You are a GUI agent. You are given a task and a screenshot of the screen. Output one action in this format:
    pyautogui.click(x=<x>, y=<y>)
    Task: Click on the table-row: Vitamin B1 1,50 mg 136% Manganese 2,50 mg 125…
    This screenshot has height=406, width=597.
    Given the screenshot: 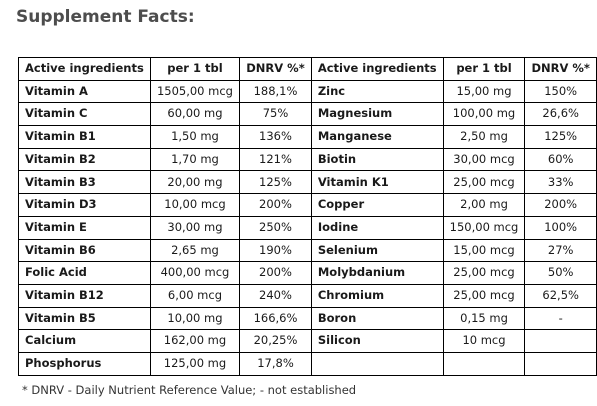 What is the action you would take?
    pyautogui.click(x=307, y=137)
    